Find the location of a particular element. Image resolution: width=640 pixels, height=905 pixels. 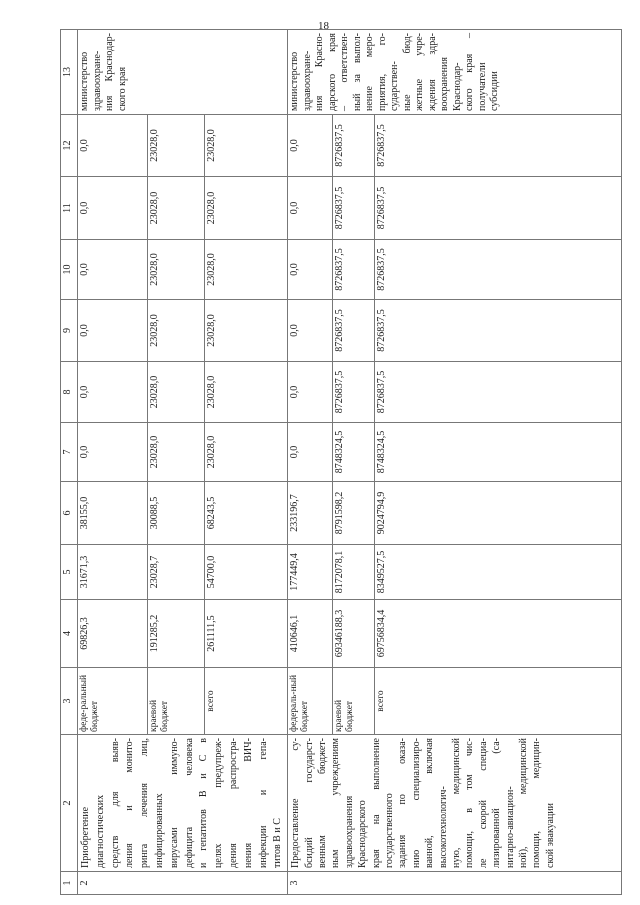

description-line: высокотехнологич- is located at coordinates (443, 827).